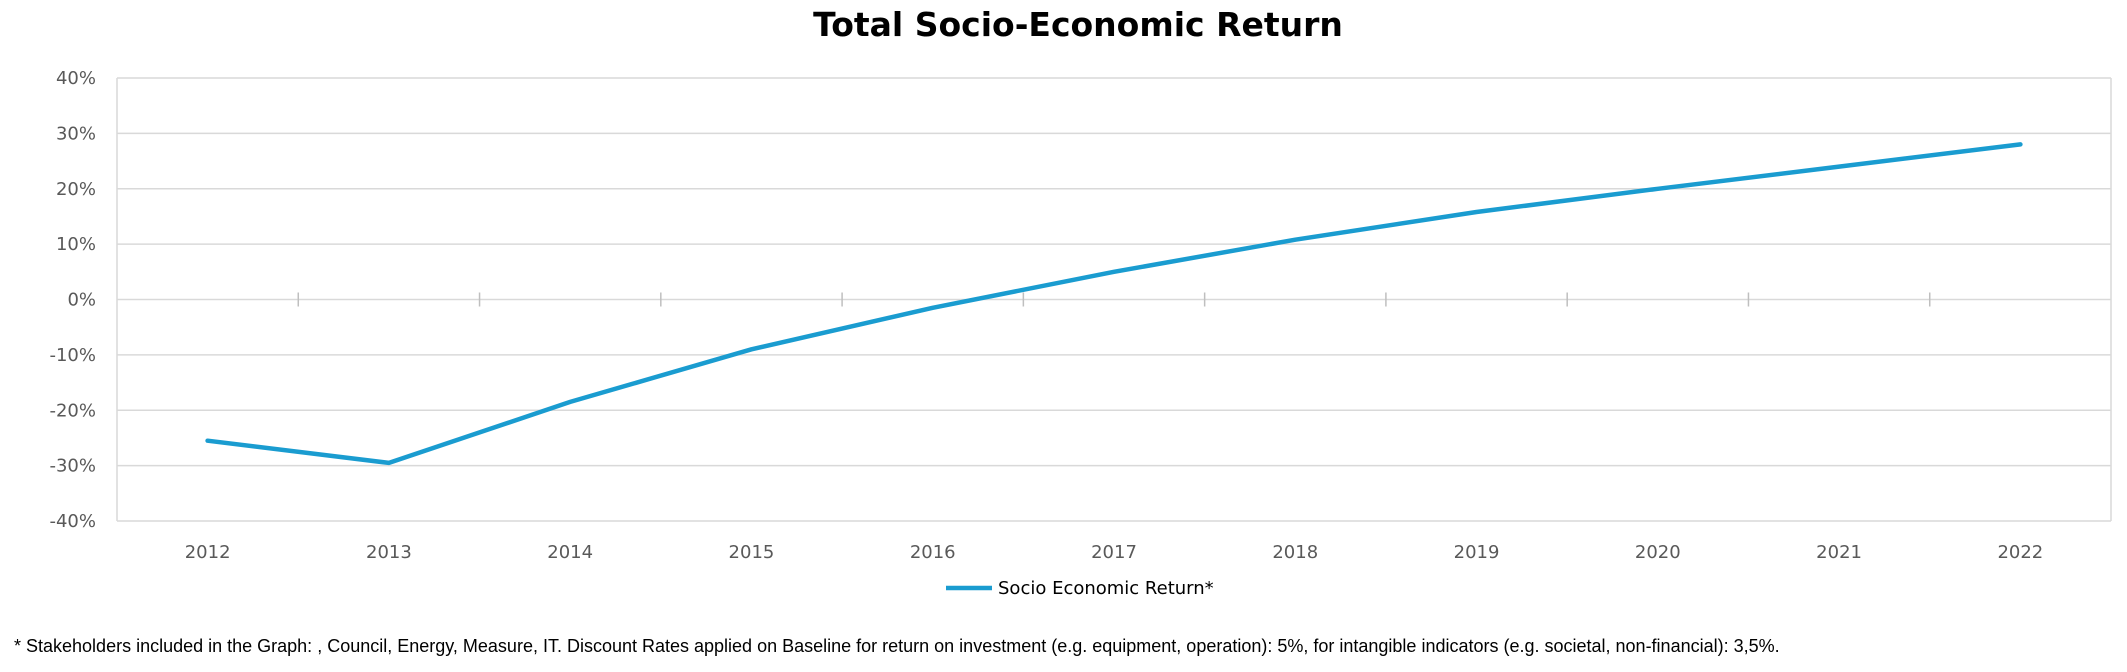 Image resolution: width=2127 pixels, height=672 pixels. What do you see at coordinates (1477, 552) in the screenshot?
I see `x-tick-label: 2019` at bounding box center [1477, 552].